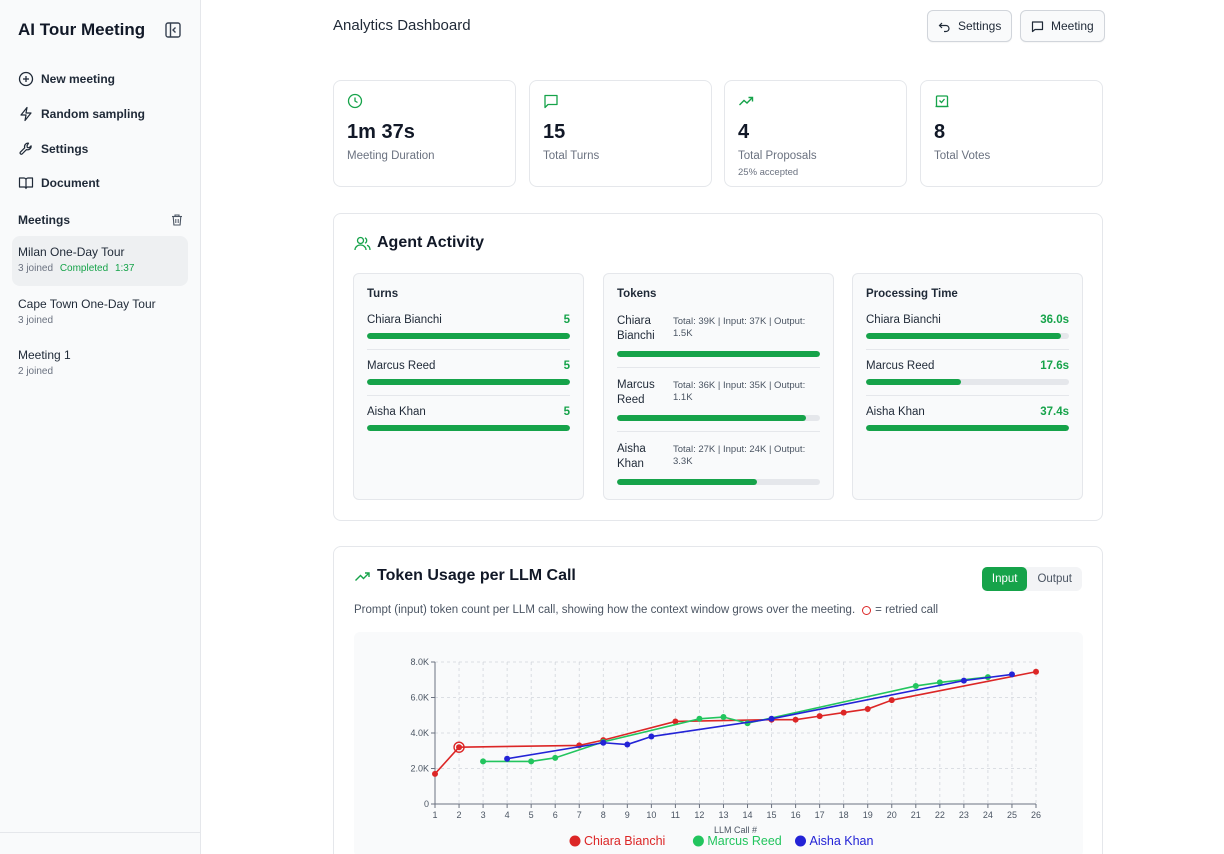 This screenshot has height=854, width=1224. What do you see at coordinates (100, 320) in the screenshot?
I see `meeting-meta: 3 joined` at bounding box center [100, 320].